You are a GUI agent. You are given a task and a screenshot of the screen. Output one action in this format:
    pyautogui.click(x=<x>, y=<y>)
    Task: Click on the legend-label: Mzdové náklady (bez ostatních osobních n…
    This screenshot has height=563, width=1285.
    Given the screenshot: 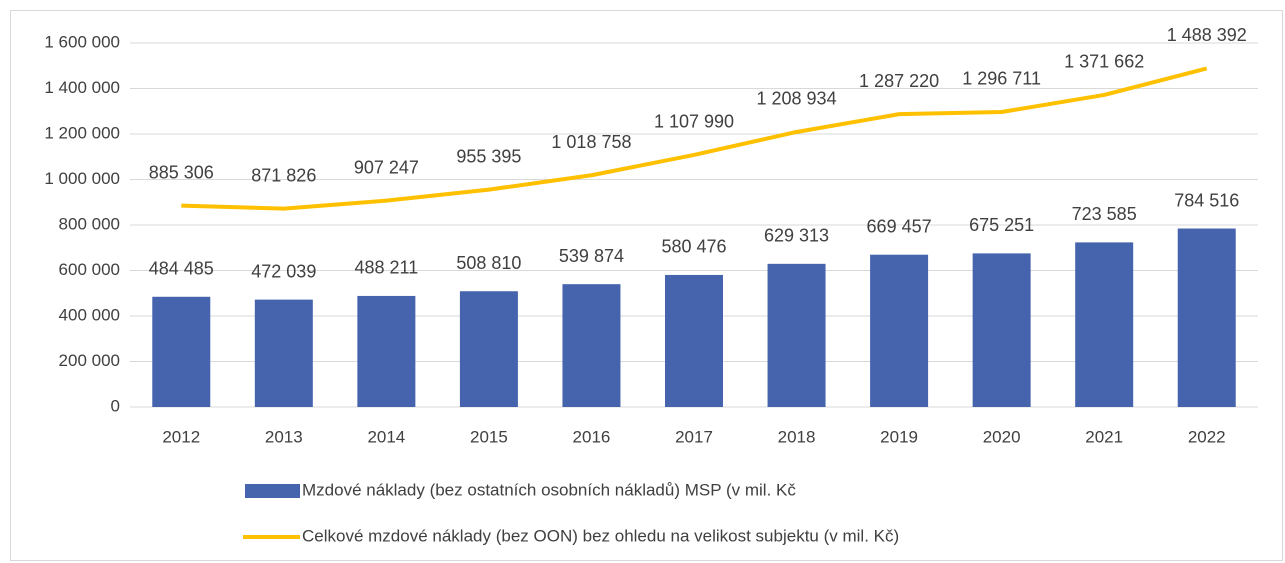 What is the action you would take?
    pyautogui.click(x=549, y=489)
    